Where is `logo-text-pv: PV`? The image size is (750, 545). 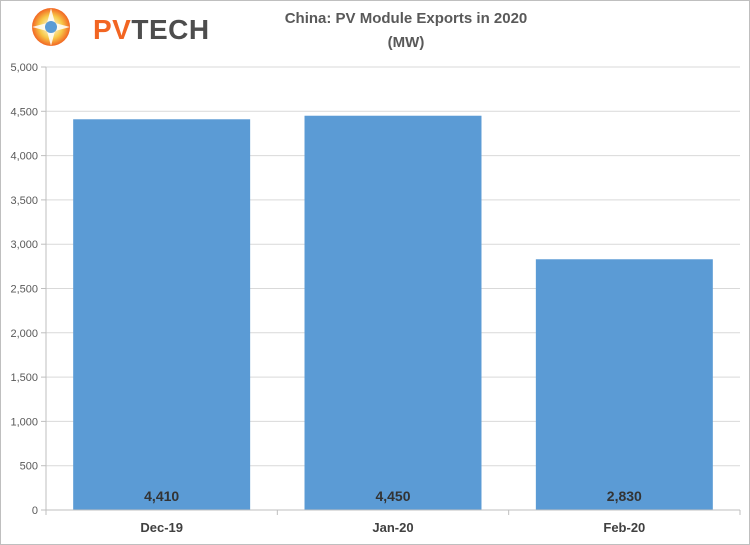 logo-text-pv: PV is located at coordinates (112, 29).